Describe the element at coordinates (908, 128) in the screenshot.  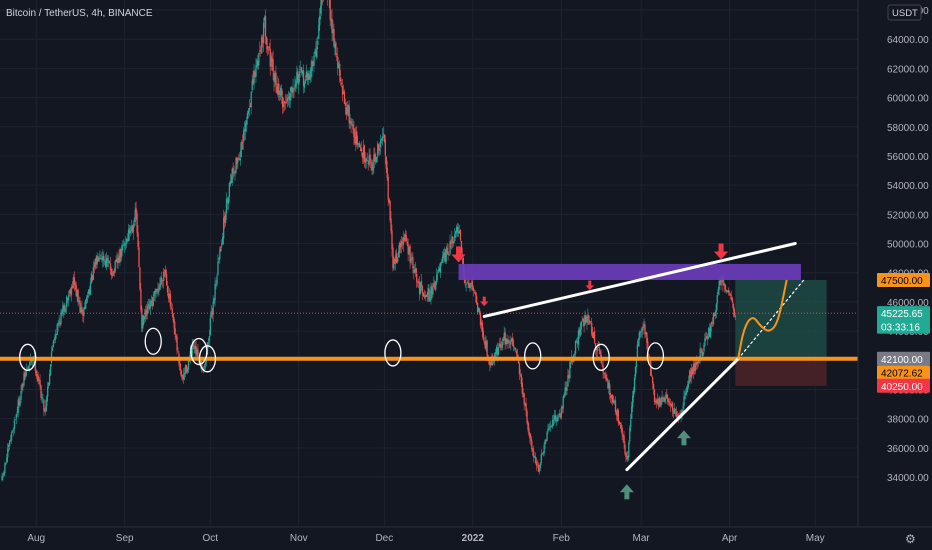
I see `y-tick-label: 58000.00` at that location.